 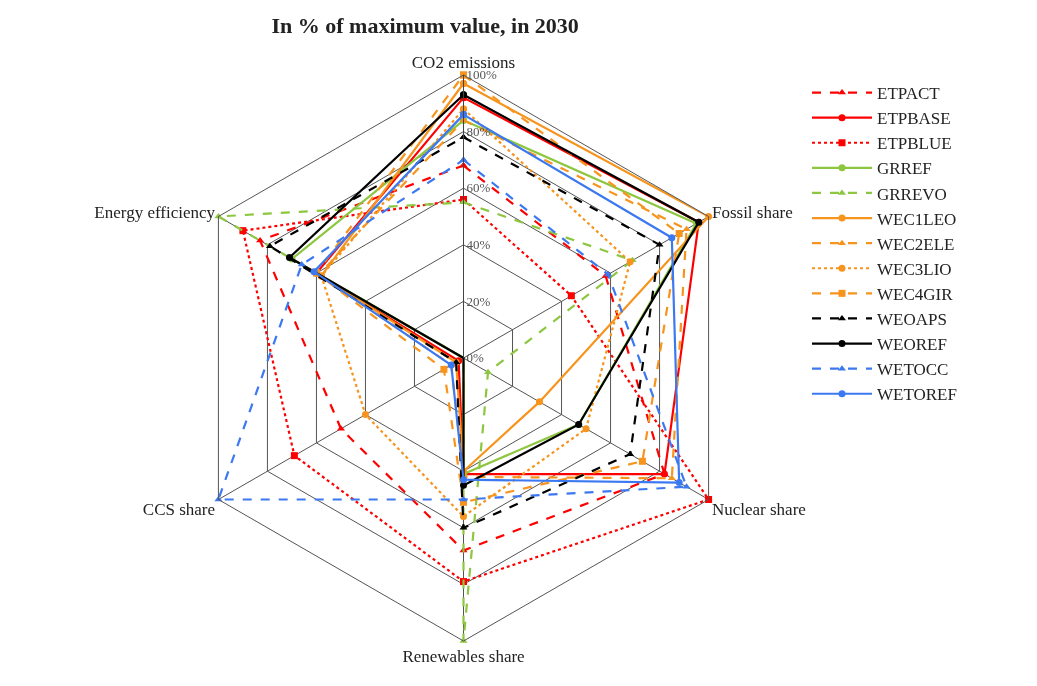 I want to click on legend-label: ETPACT, so click(x=909, y=94).